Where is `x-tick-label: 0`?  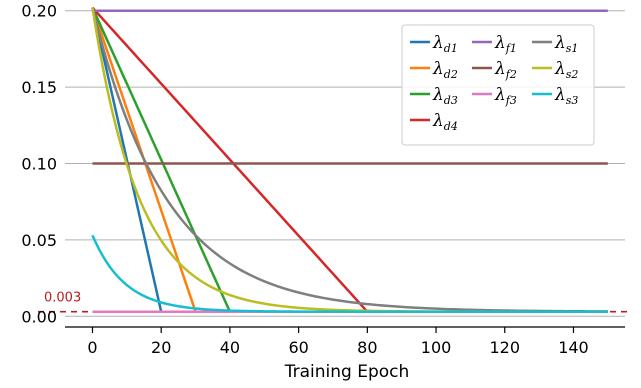 x-tick-label: 0 is located at coordinates (92, 347).